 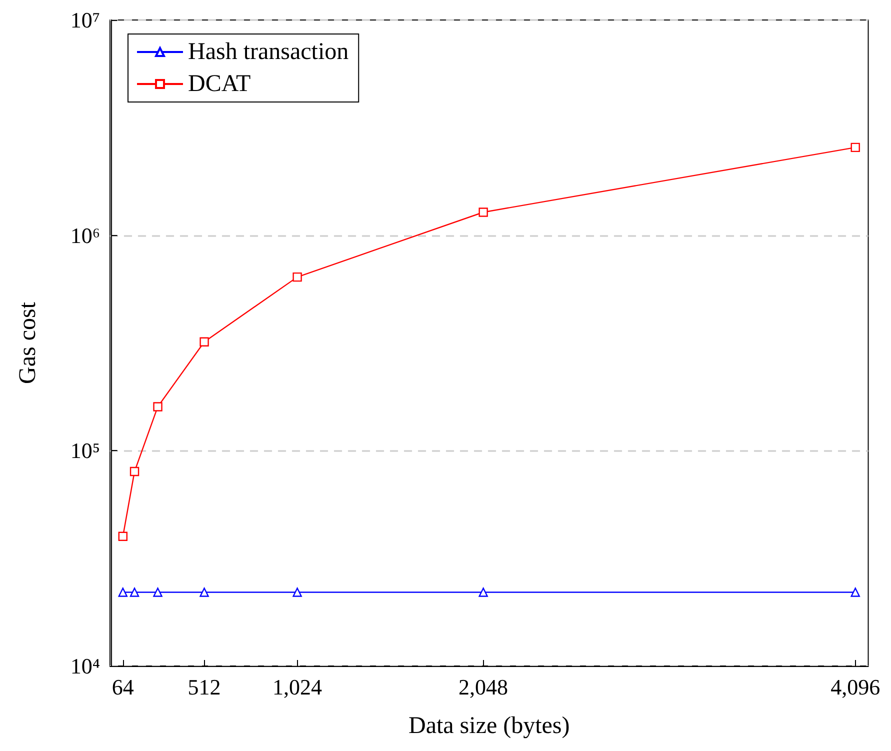 What do you see at coordinates (489, 726) in the screenshot?
I see `x-axis-title: Data size (bytes)` at bounding box center [489, 726].